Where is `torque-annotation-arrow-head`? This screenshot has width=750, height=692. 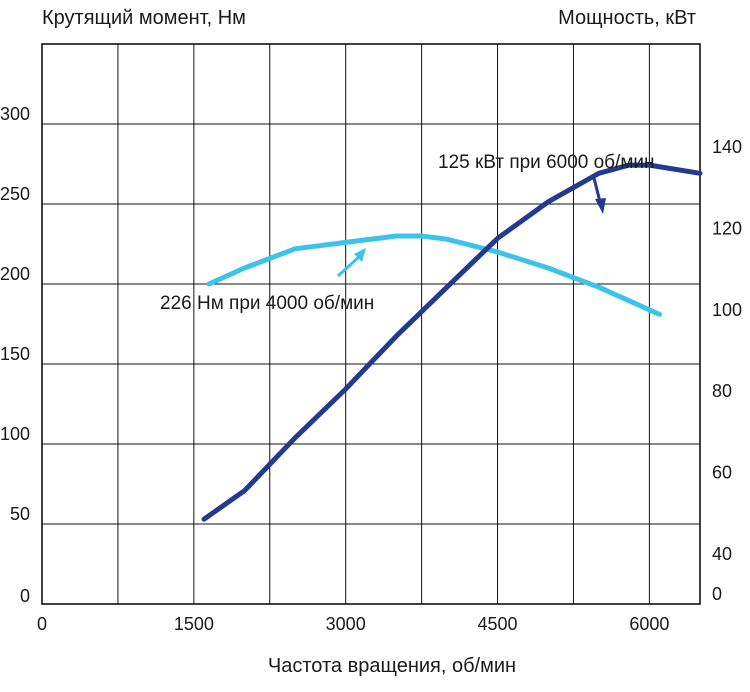 torque-annotation-arrow-head is located at coordinates (360, 255).